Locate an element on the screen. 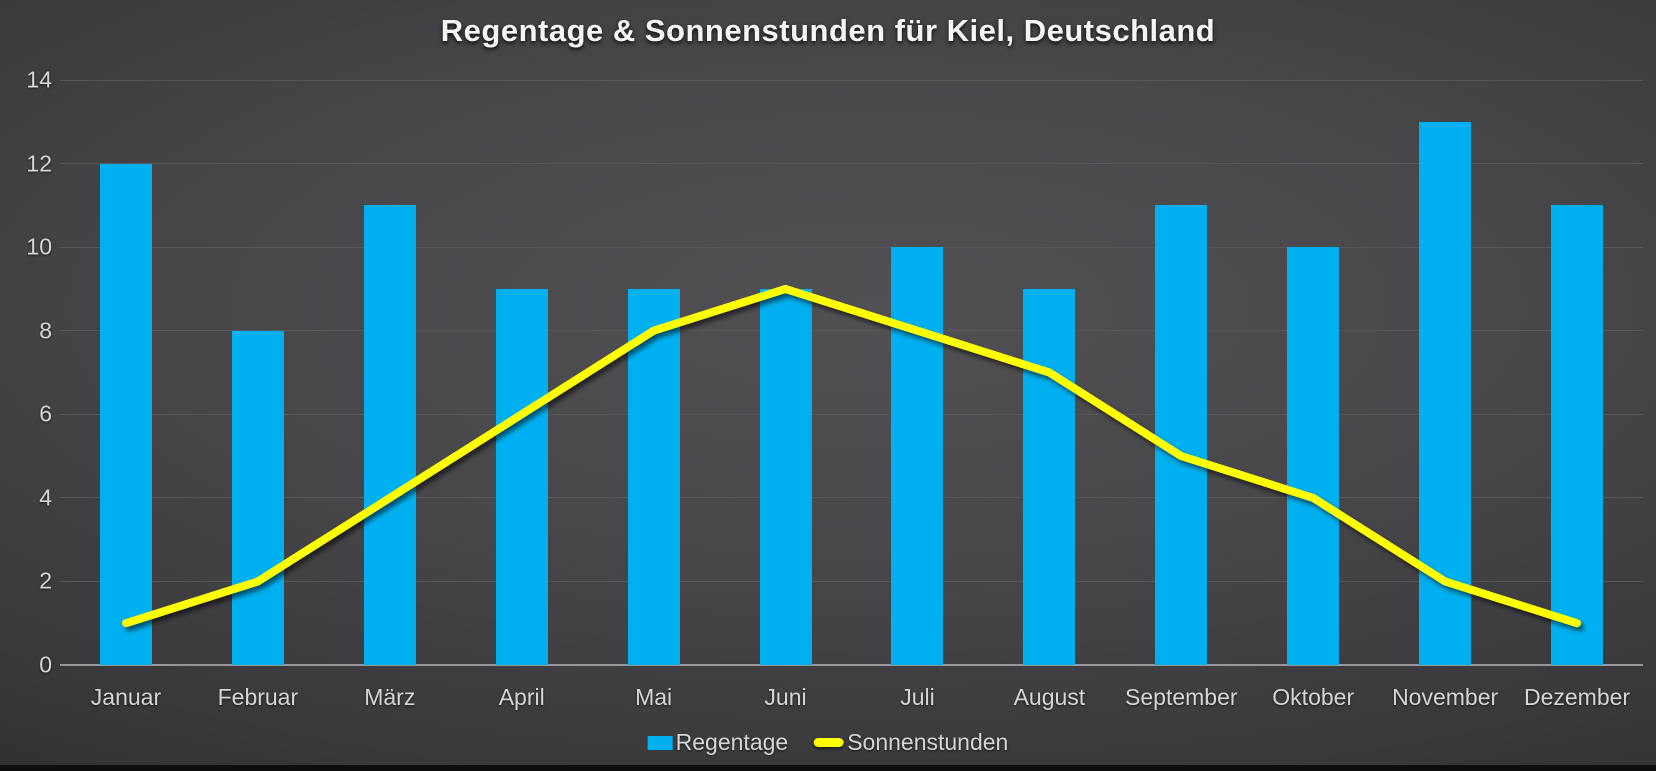  x-label-juni: Juni is located at coordinates (785, 697).